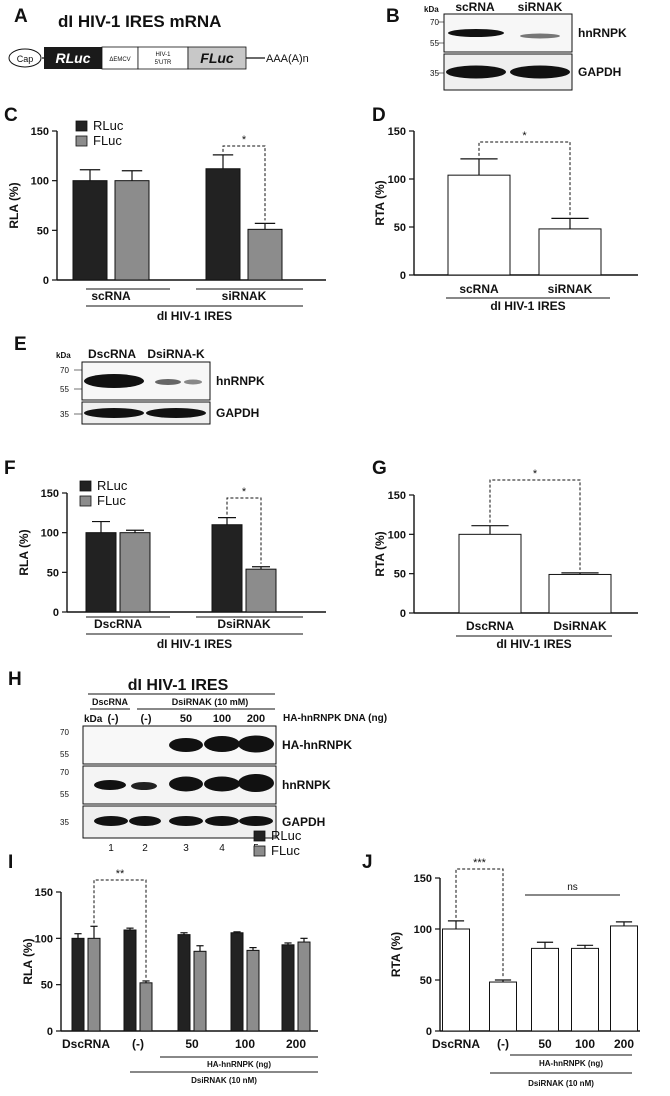  I want to click on fluc-label: FLuc, so click(217, 58).